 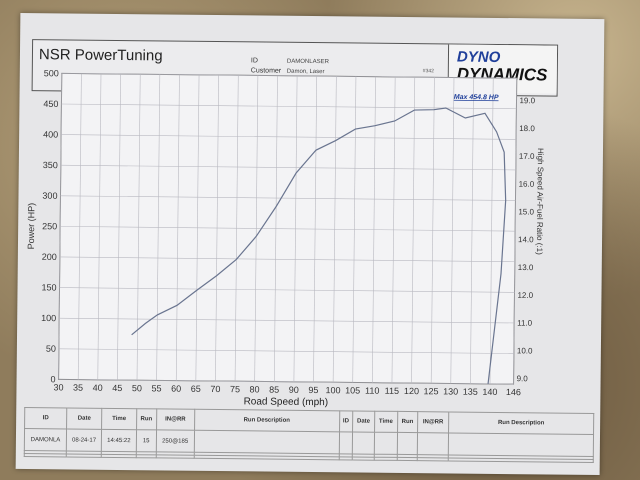 What do you see at coordinates (513, 392) in the screenshot?
I see `x-tick-label: 146` at bounding box center [513, 392].